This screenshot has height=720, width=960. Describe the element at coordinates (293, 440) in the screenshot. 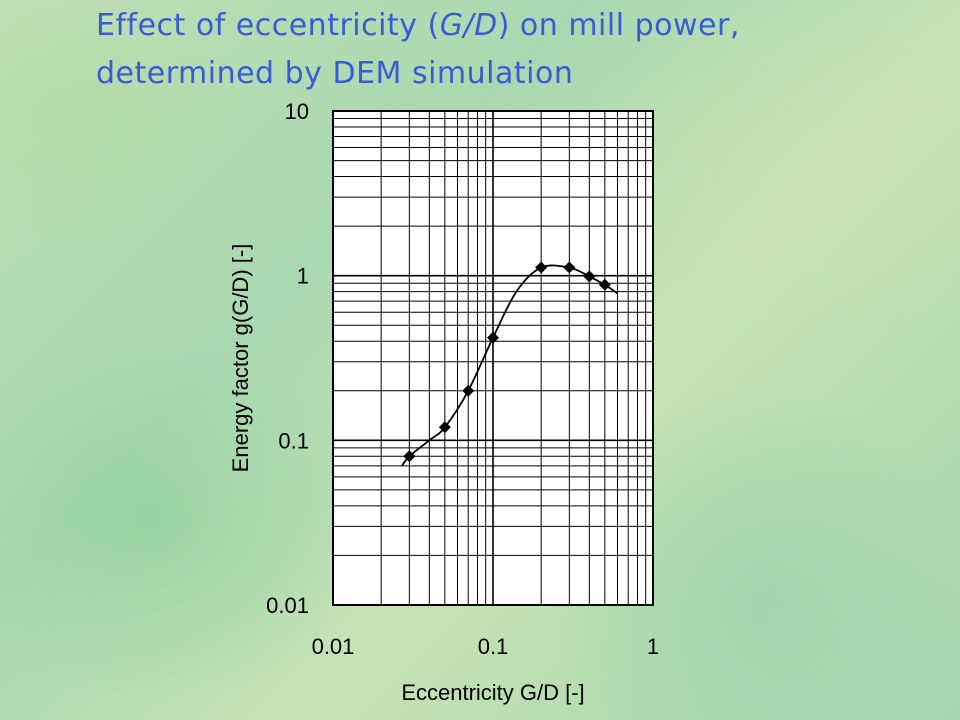

I see `y-tick-label: 0.1` at that location.